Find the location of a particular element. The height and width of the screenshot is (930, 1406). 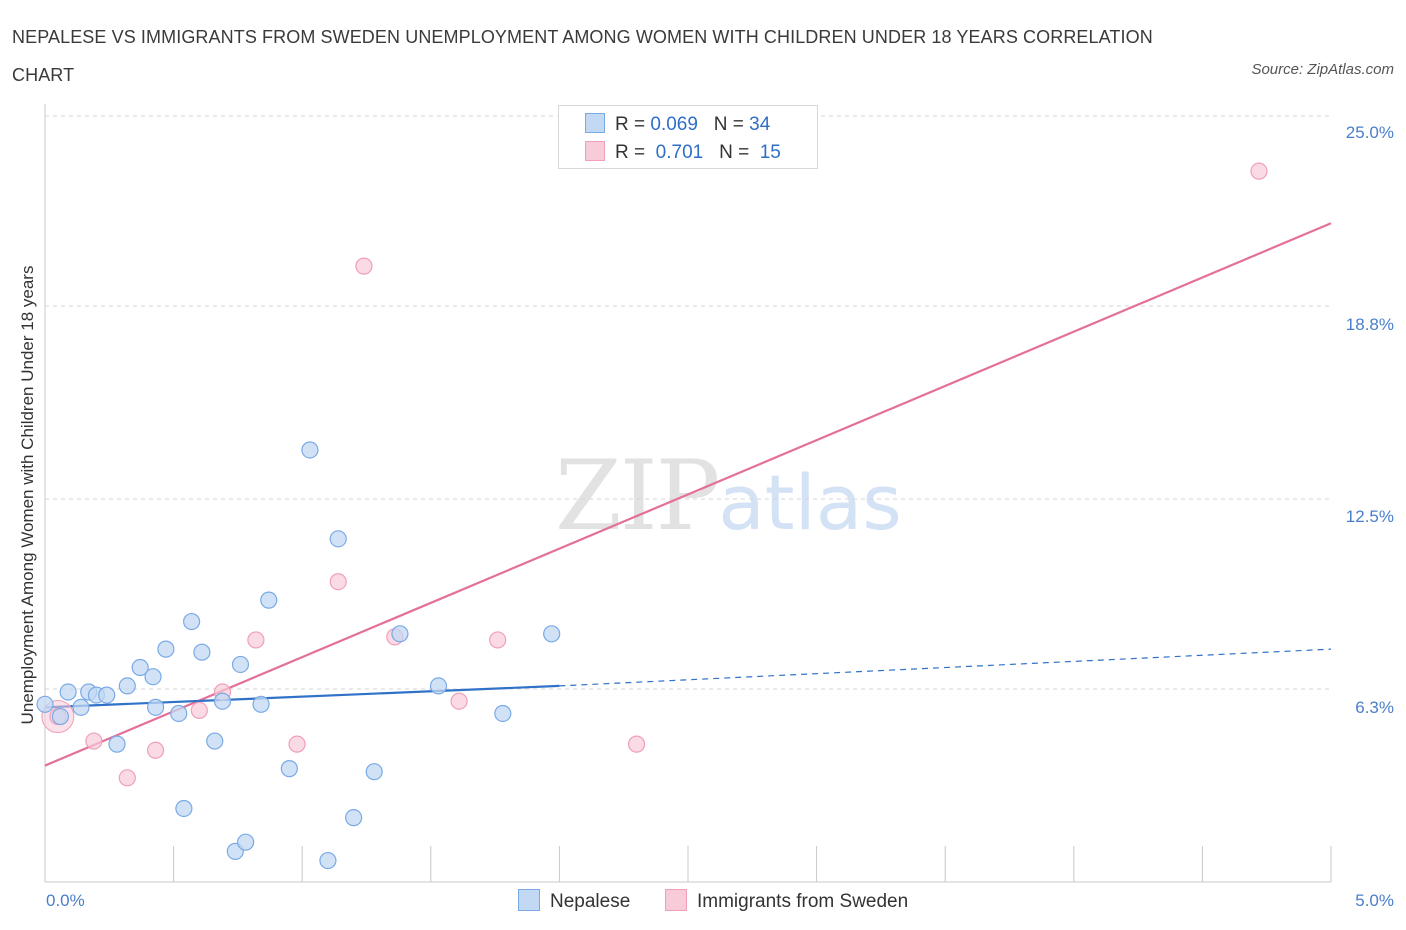

legend-row-sweden: R = 0.701 N = 15 is located at coordinates (683, 153).